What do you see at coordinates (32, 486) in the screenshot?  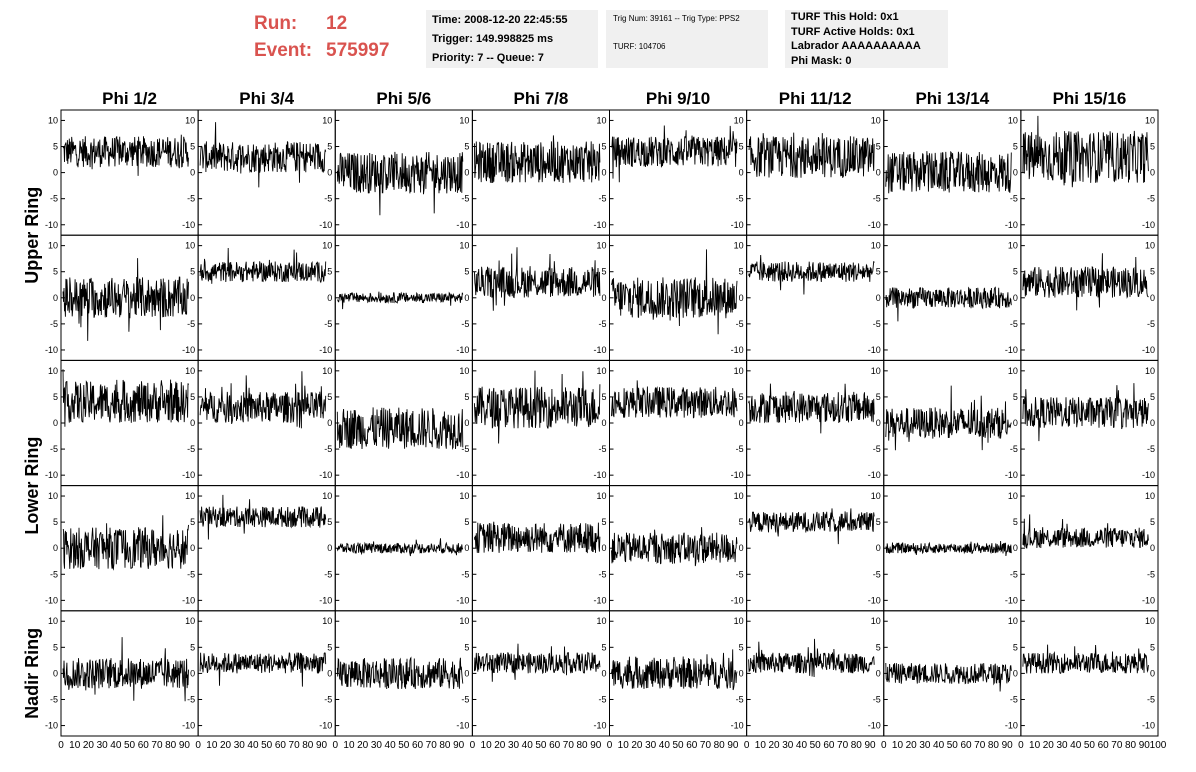 I see `row-group-label: Lower Ring` at bounding box center [32, 486].